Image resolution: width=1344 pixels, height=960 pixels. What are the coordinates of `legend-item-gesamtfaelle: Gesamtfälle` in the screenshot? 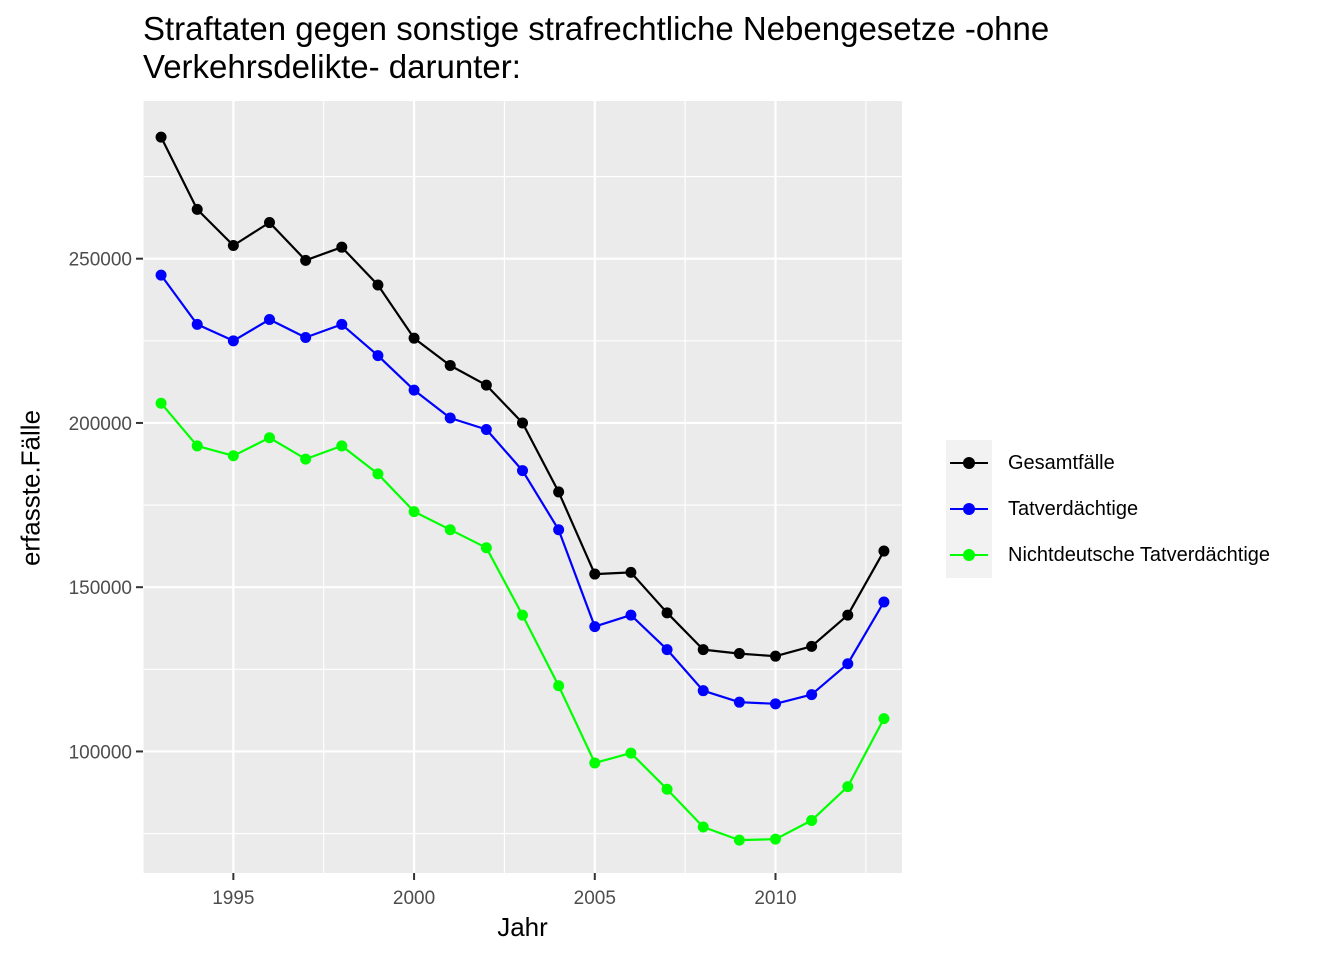 It's located at (1030, 463).